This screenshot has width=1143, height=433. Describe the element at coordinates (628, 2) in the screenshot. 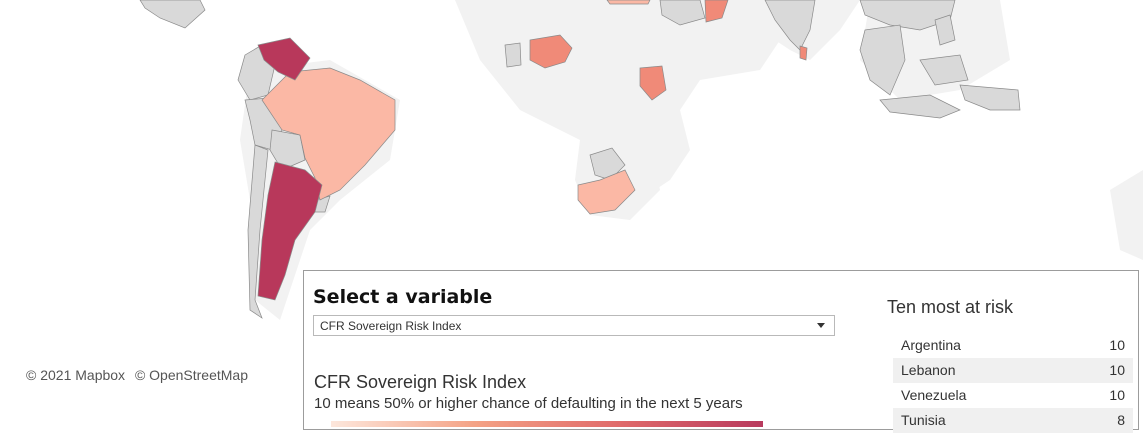

I see `country-egypt-area` at that location.